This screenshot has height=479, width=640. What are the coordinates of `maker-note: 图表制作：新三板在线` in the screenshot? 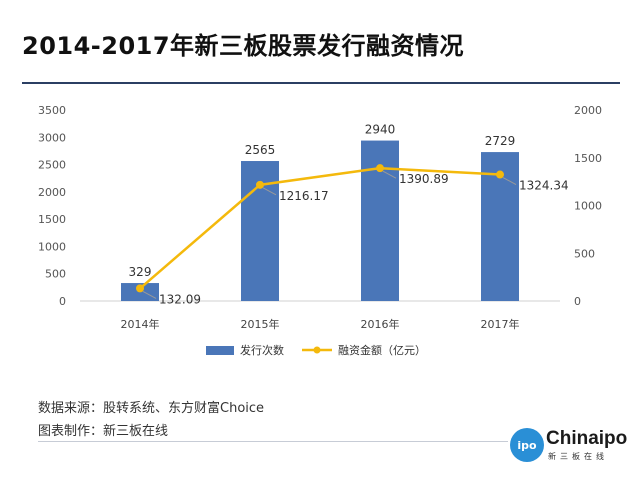 It's located at (103, 431).